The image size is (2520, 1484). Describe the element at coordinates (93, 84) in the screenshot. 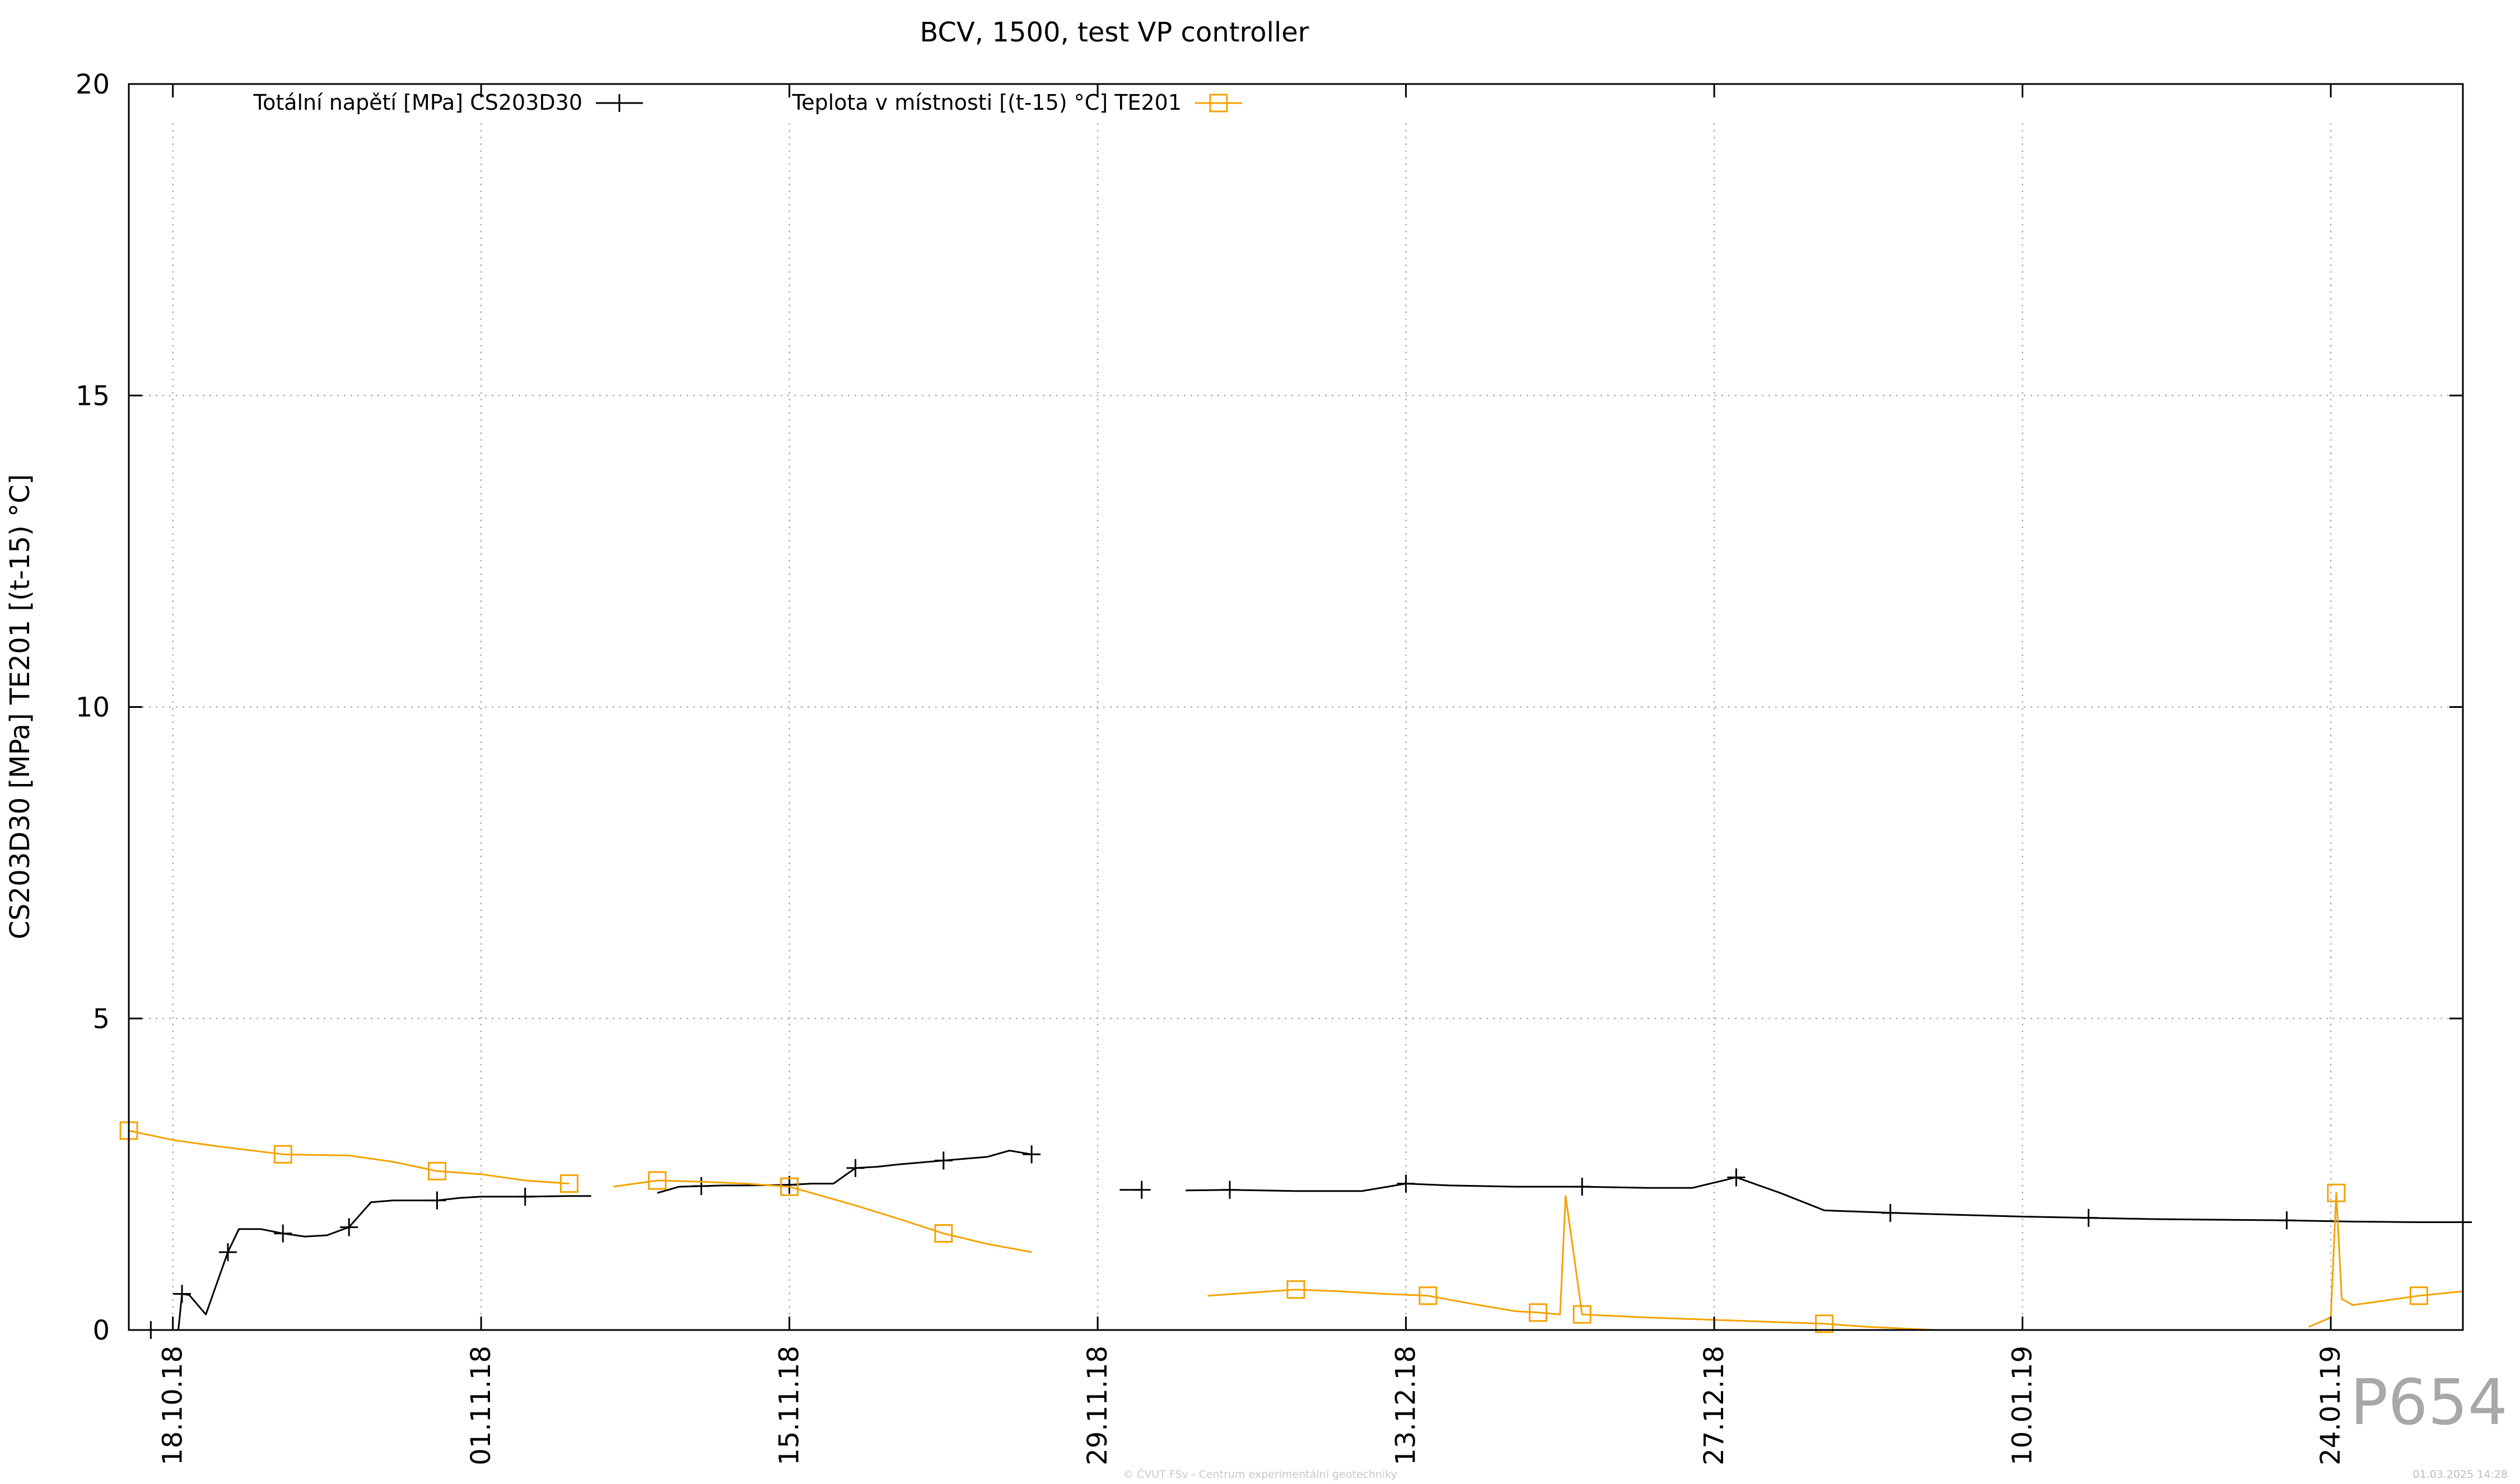

I see `y-tick-label: 20` at that location.